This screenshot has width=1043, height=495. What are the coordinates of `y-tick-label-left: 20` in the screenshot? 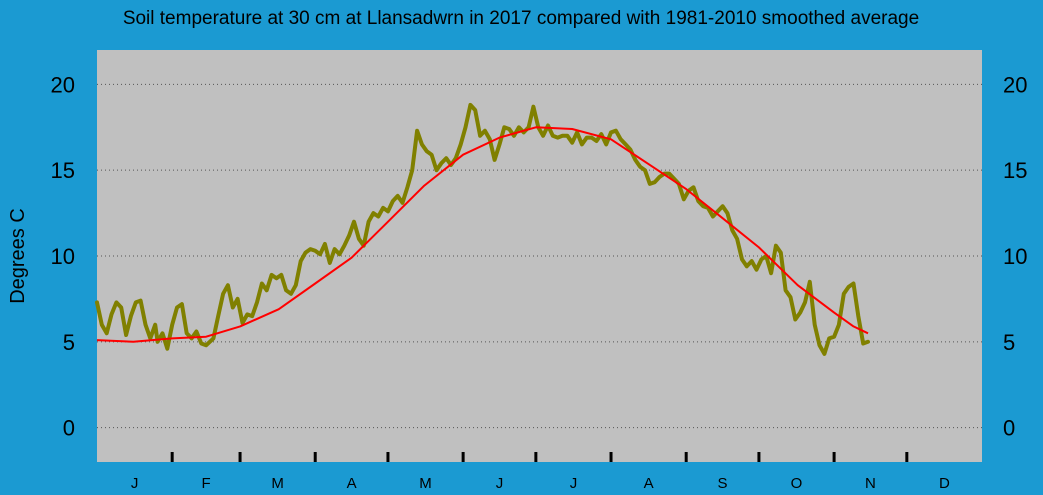 It's located at (63, 84).